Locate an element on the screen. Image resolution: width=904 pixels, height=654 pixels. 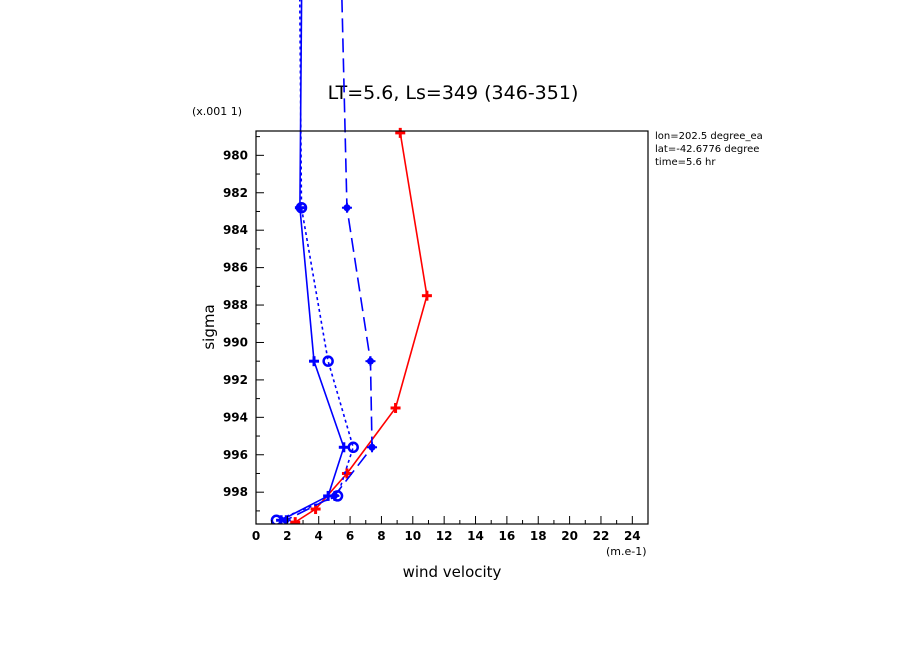
y-tick-label: 988 is located at coordinates (235, 305).